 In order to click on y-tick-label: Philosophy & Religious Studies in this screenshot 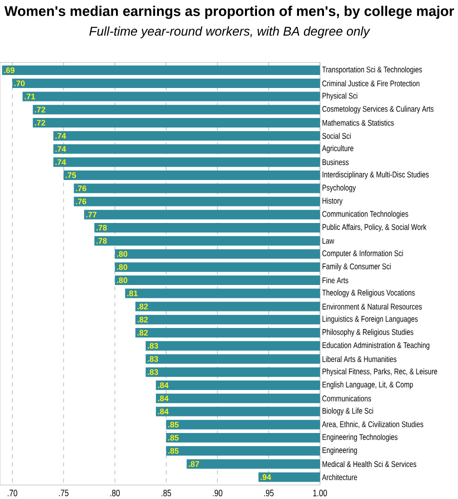, I will do `click(368, 332)`.